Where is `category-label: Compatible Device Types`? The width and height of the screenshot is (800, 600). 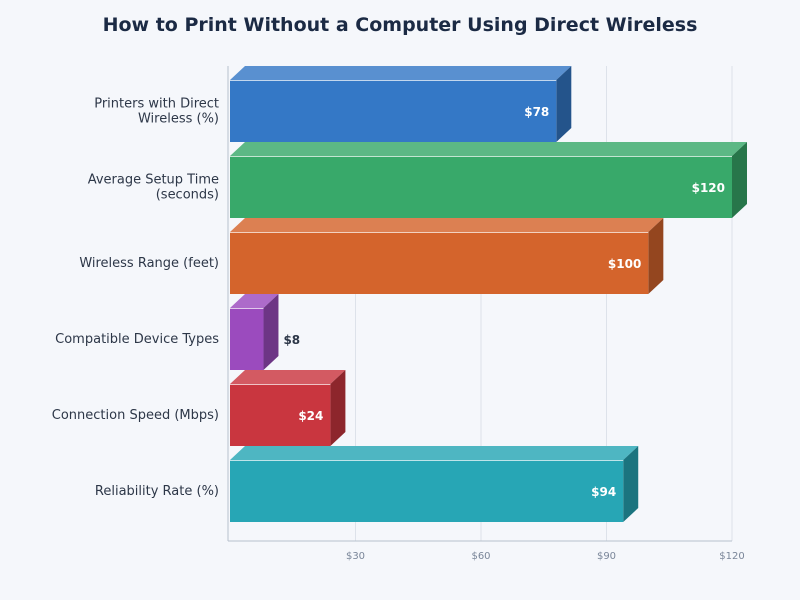 category-label: Compatible Device Types is located at coordinates (137, 339).